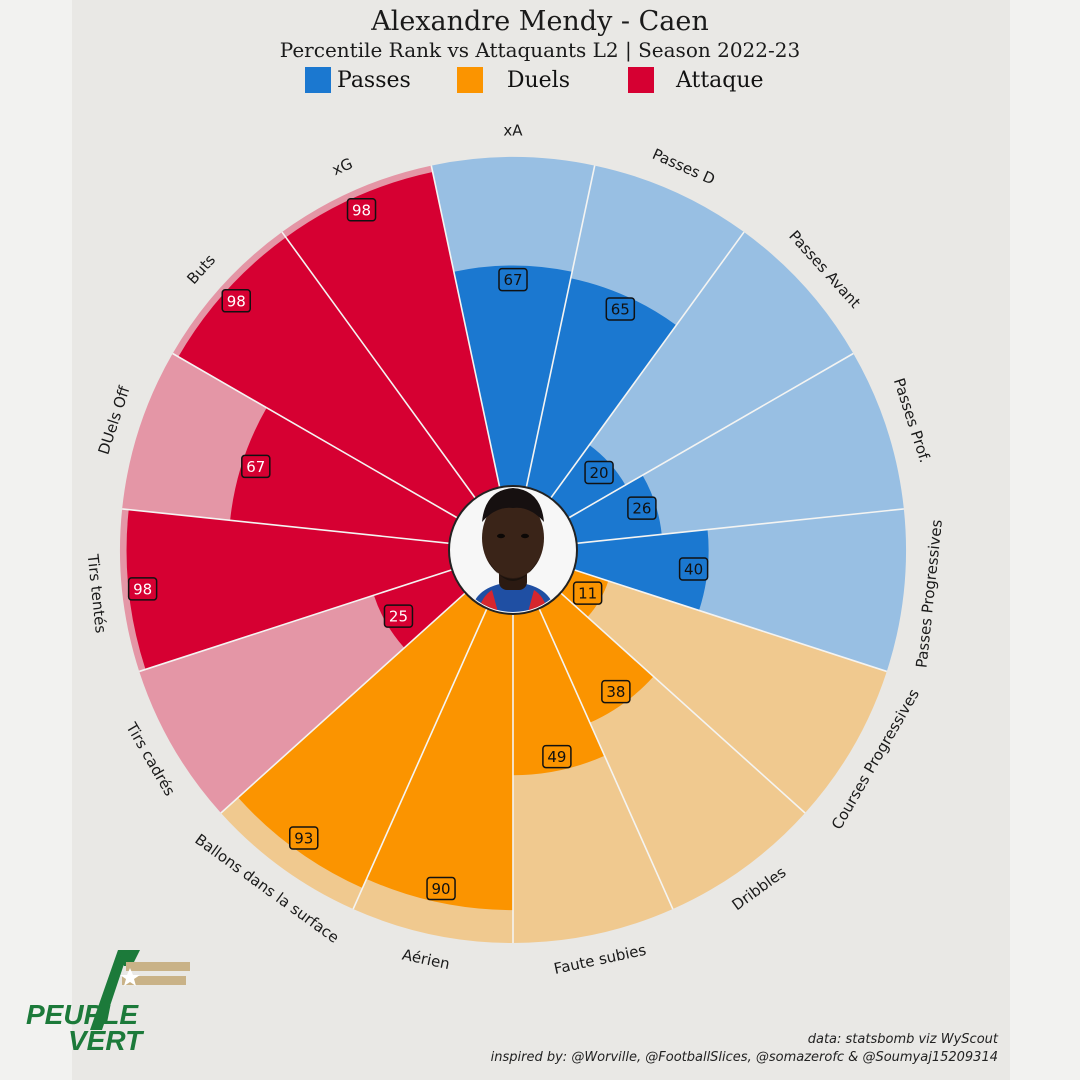 This screenshot has width=1080, height=1080. I want to click on value-label-courses-progressives: 11, so click(587, 593).